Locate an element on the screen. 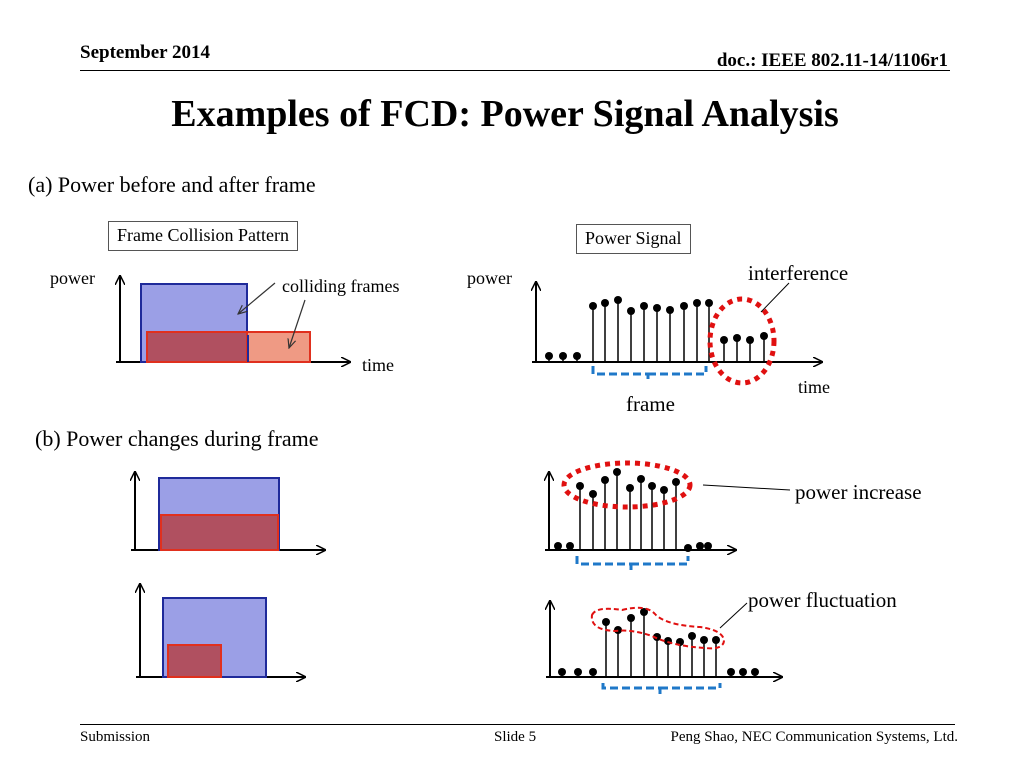 Image resolution: width=1024 pixels, height=768 pixels. power-increase-signal is located at coordinates (668, 516).